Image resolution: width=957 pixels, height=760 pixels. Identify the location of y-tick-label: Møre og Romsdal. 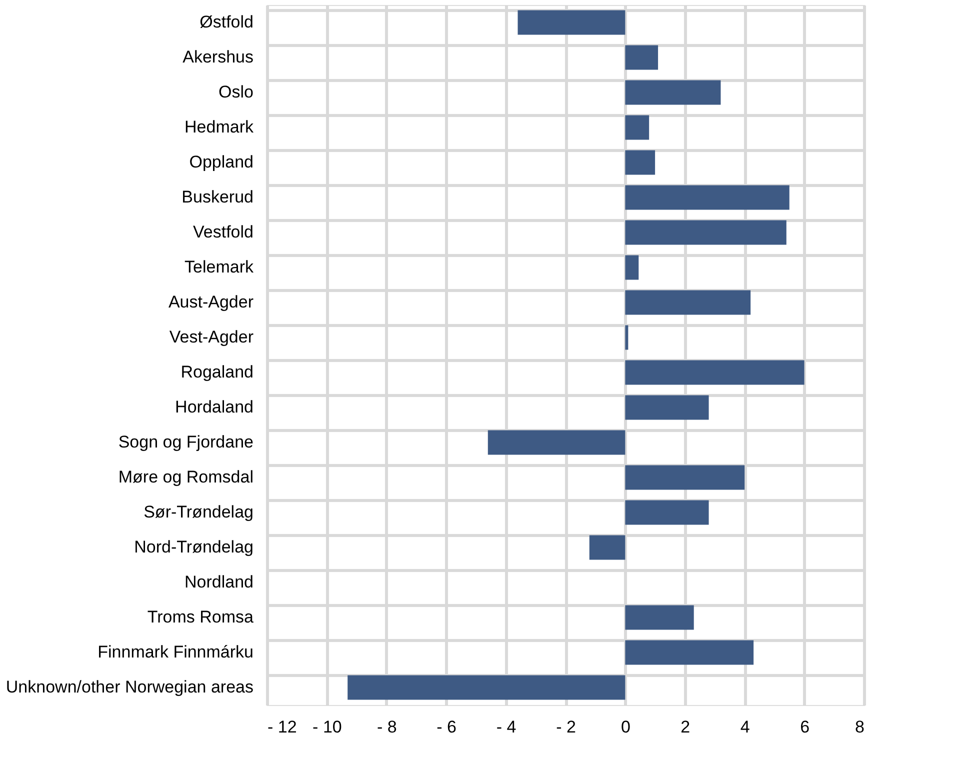
(186, 477).